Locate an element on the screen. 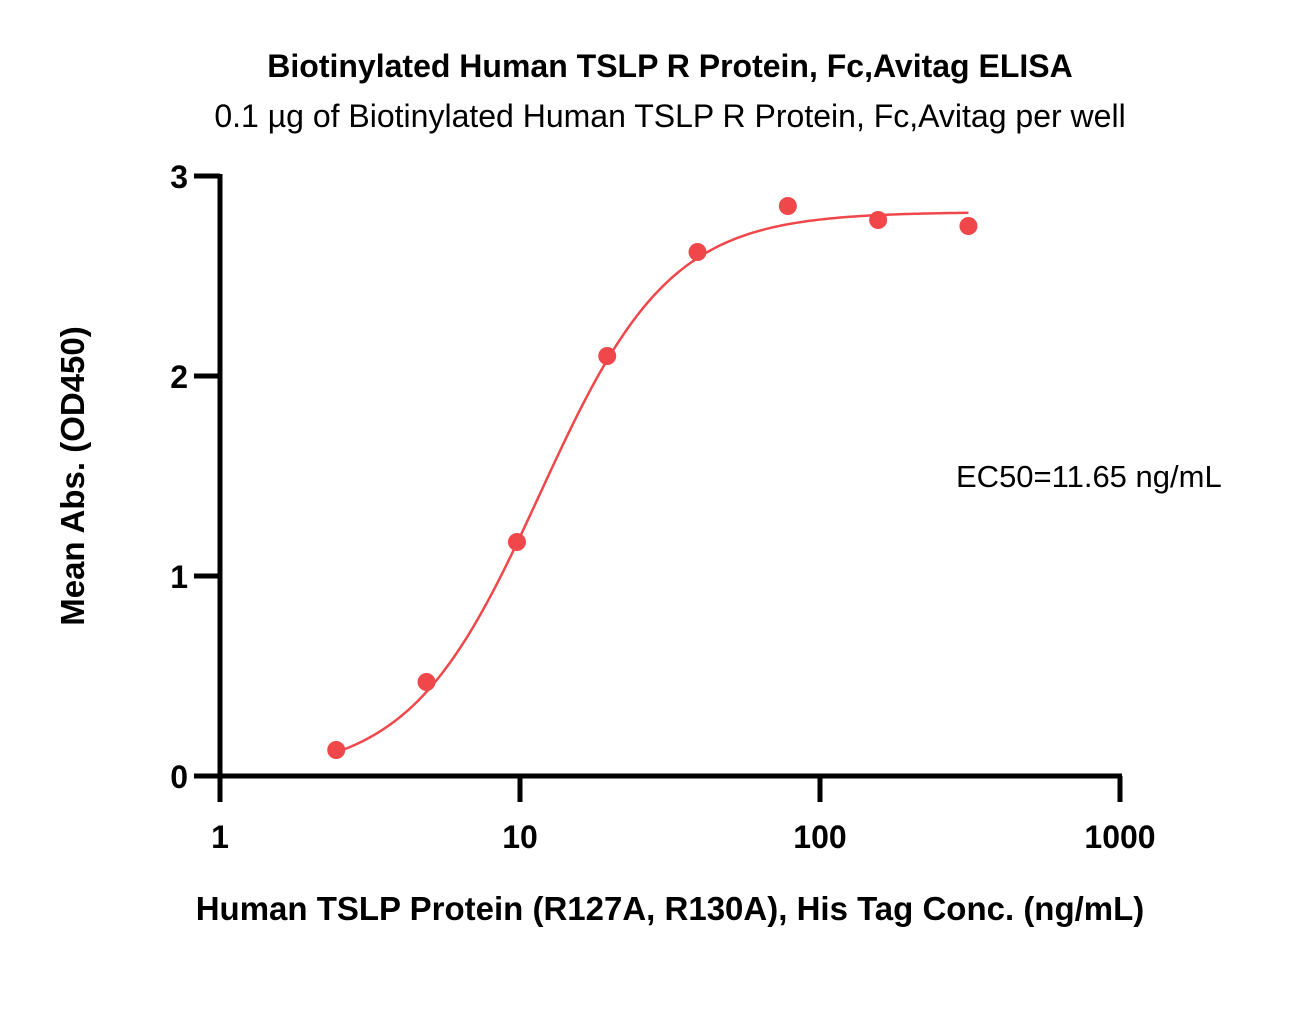 This screenshot has height=1029, width=1316. y-tick-label: 0 is located at coordinates (179, 777).